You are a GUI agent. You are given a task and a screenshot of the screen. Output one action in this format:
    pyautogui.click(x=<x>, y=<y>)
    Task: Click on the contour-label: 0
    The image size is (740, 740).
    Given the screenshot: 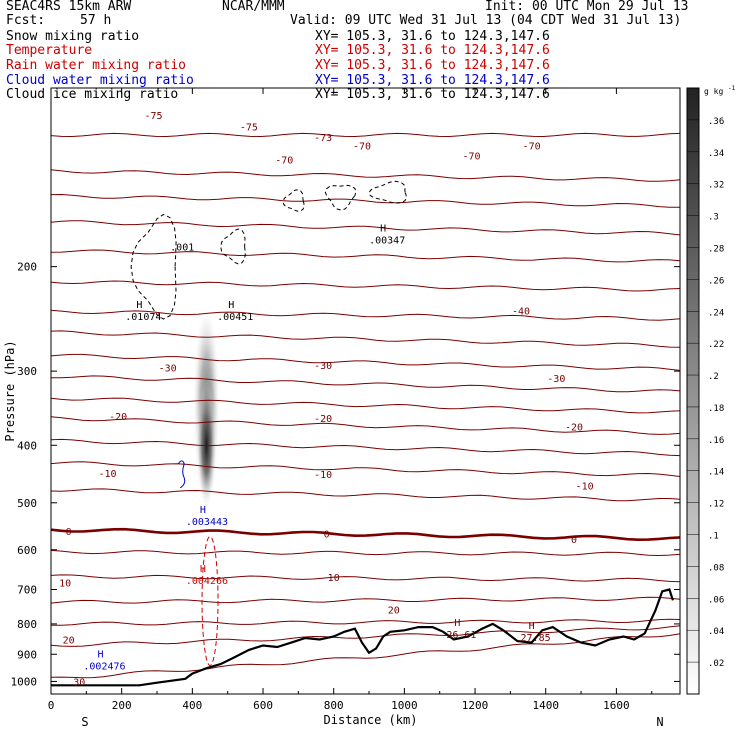 What is the action you would take?
    pyautogui.click(x=574, y=540)
    